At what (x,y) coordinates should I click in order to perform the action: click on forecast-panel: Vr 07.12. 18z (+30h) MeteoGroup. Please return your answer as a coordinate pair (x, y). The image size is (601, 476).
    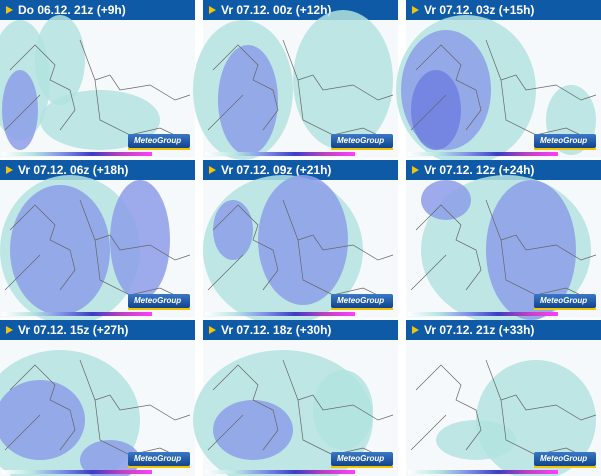
    Looking at the image, I should click on (295, 398).